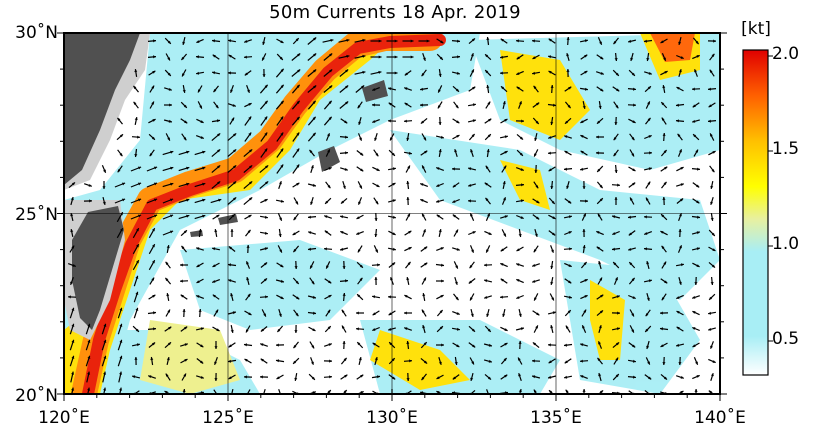 The width and height of the screenshot is (815, 432). I want to click on taiwan, so click(98, 268).